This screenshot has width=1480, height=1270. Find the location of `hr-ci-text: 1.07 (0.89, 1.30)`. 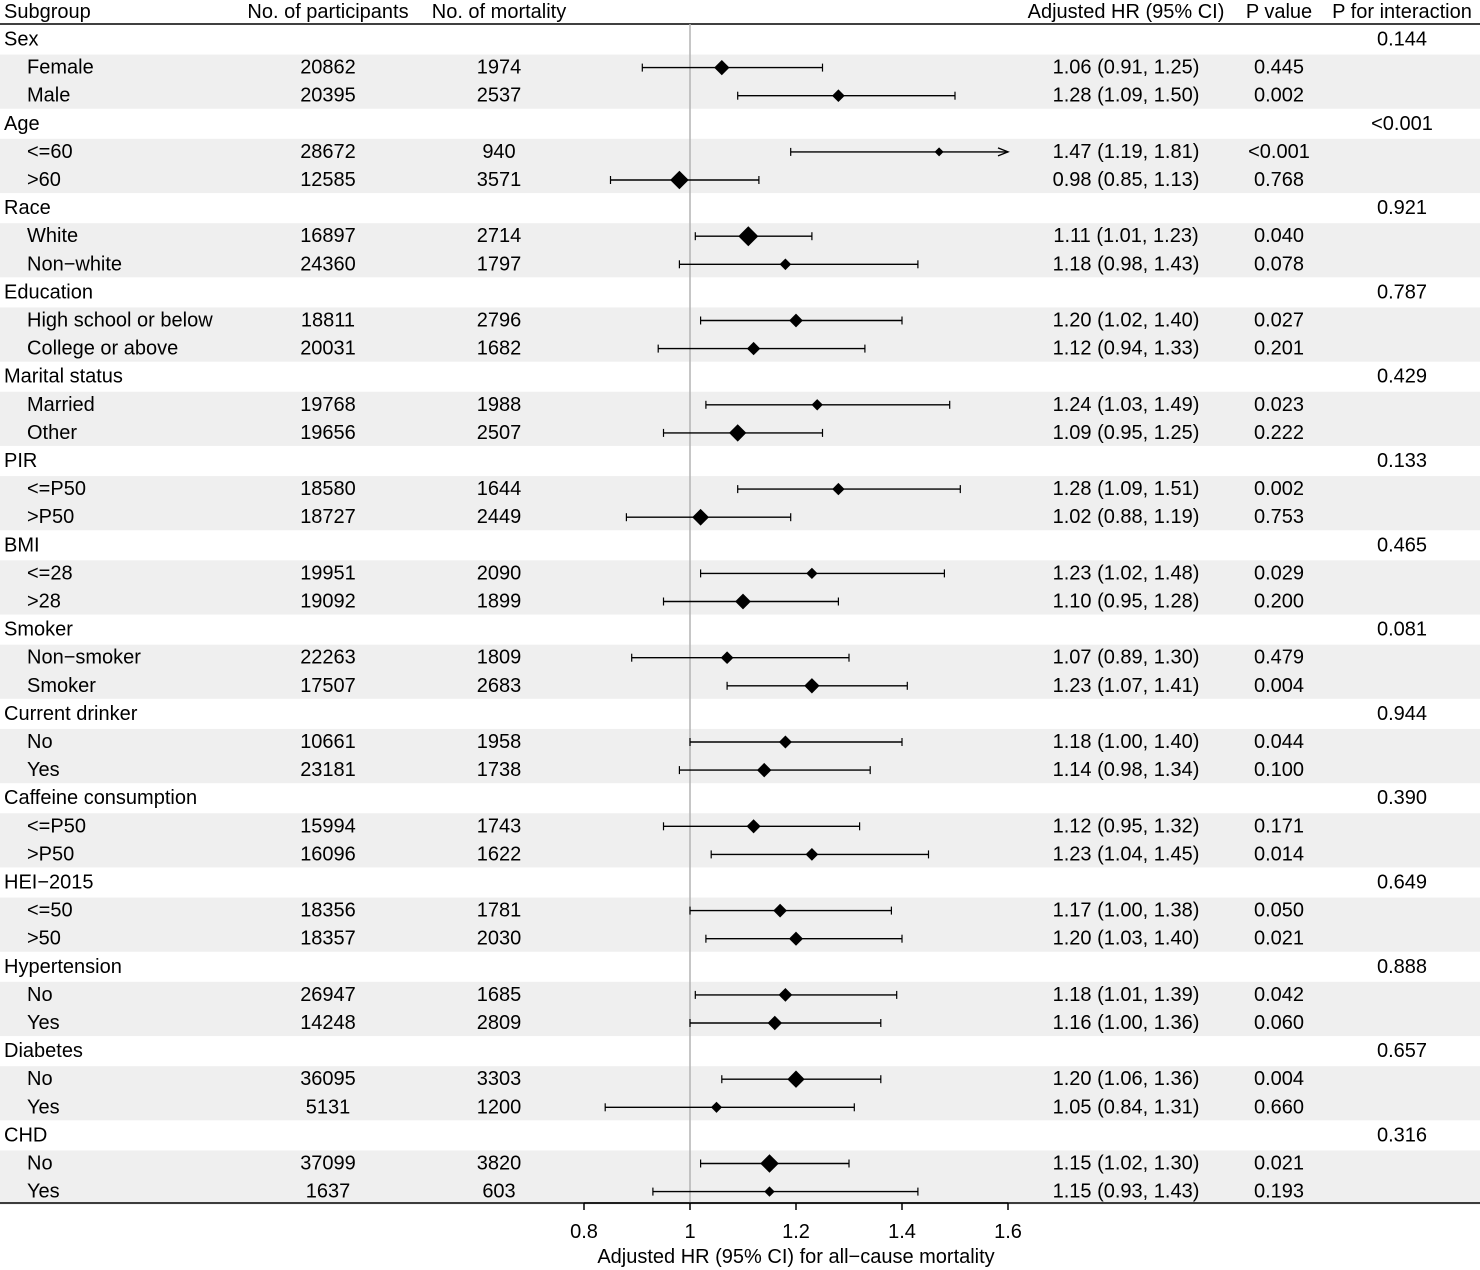

hr-ci-text: 1.07 (0.89, 1.30) is located at coordinates (1126, 658).